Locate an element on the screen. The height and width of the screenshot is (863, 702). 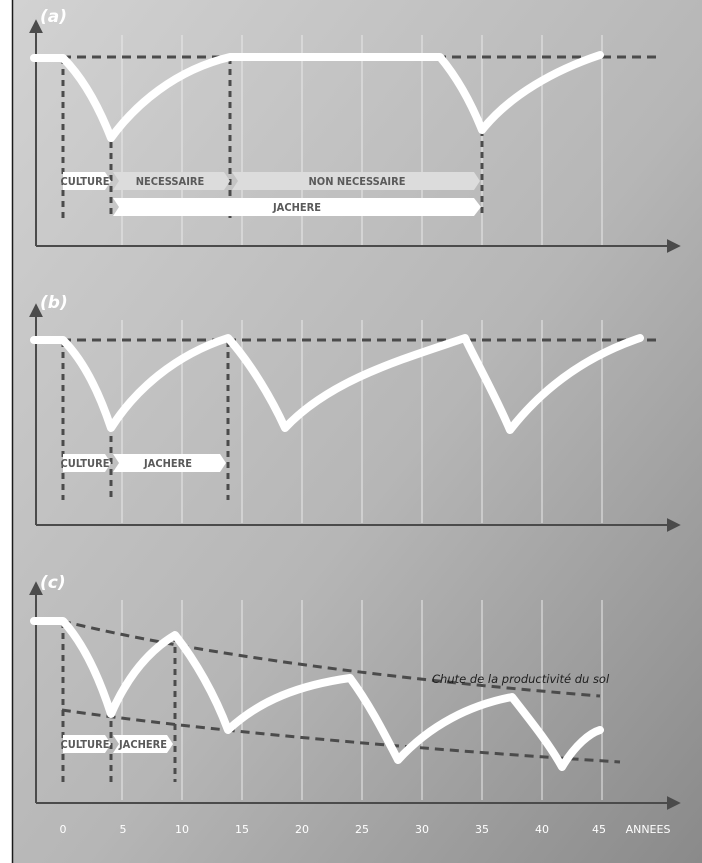
panel-a-jachere-label: JACHERE is located at coordinates (296, 207).